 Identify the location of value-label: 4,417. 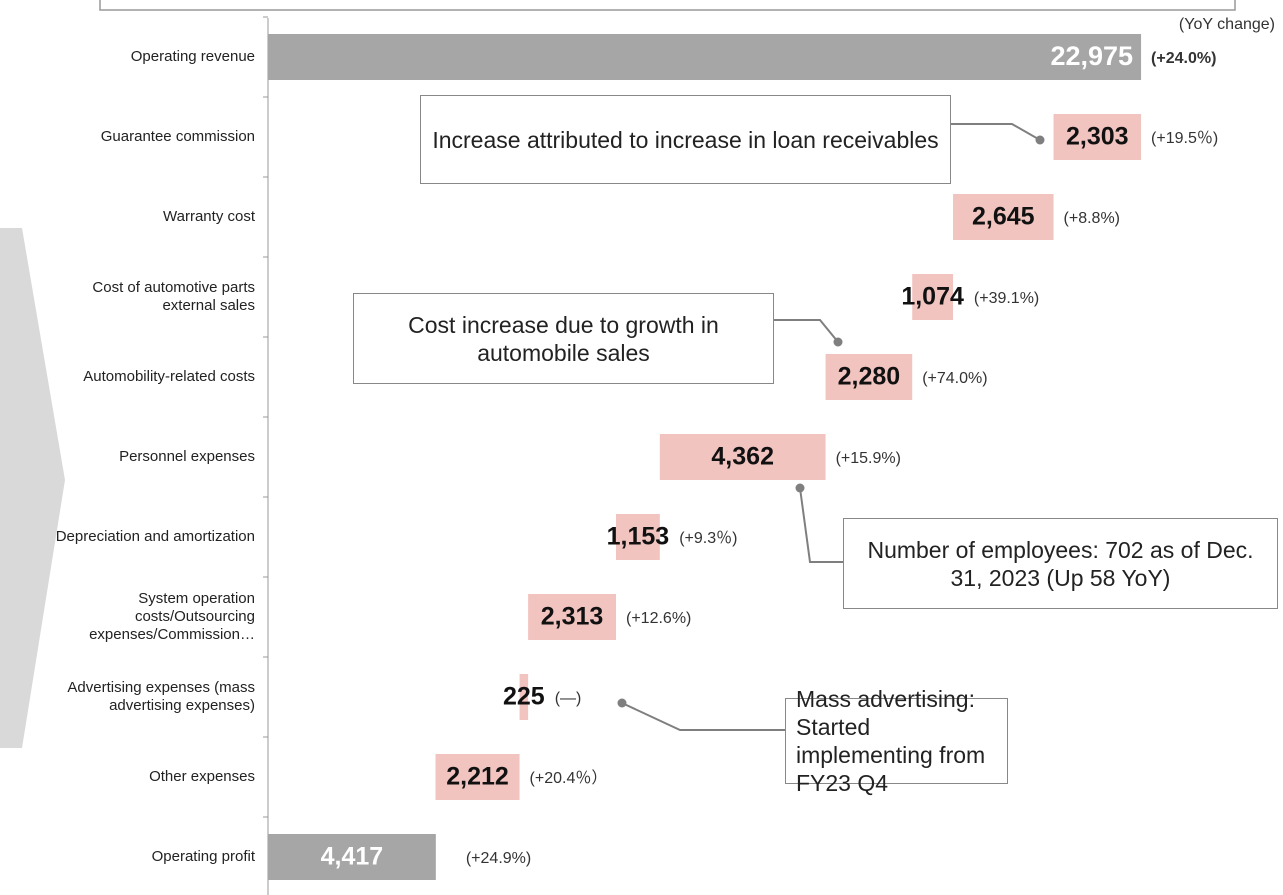
(352, 857).